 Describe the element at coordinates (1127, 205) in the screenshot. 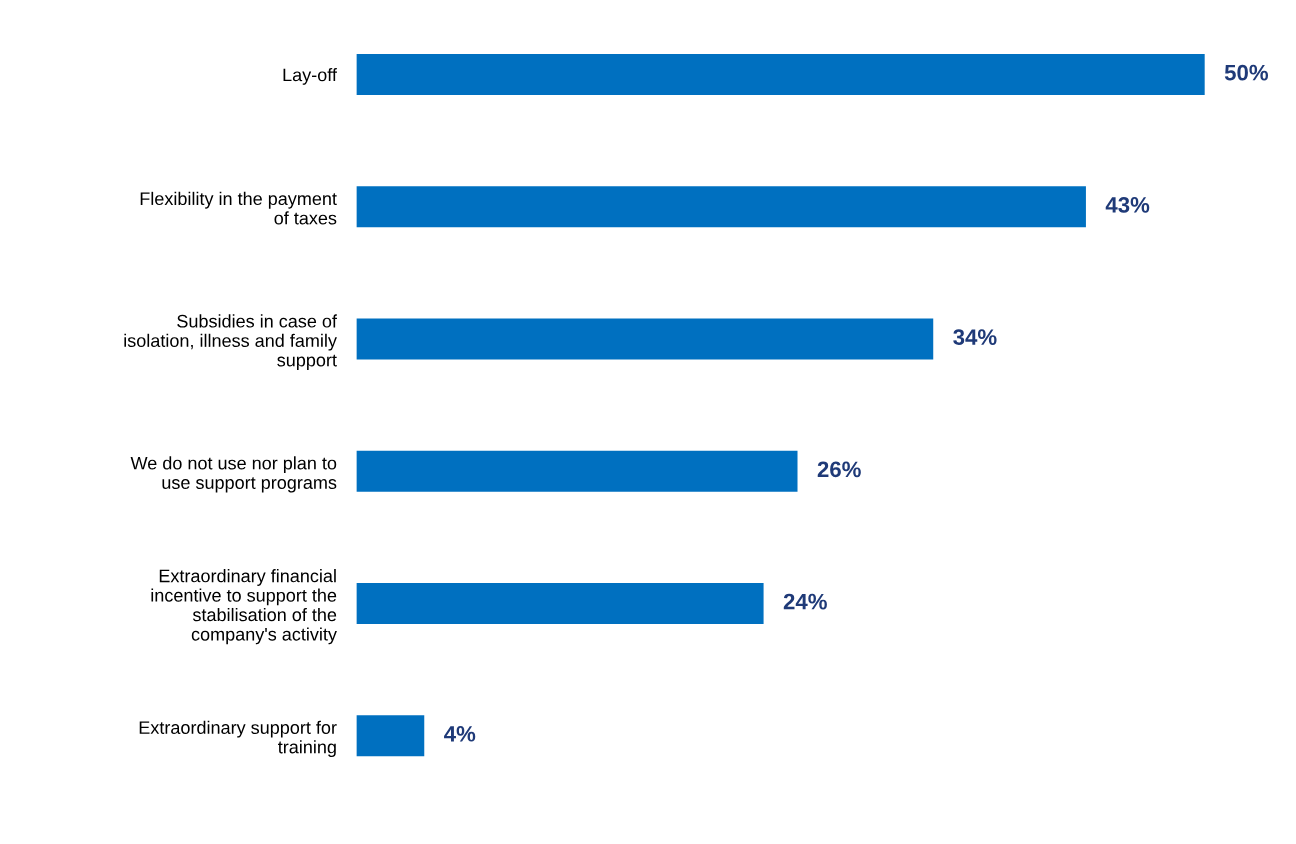

I see `data-label: 43%` at that location.